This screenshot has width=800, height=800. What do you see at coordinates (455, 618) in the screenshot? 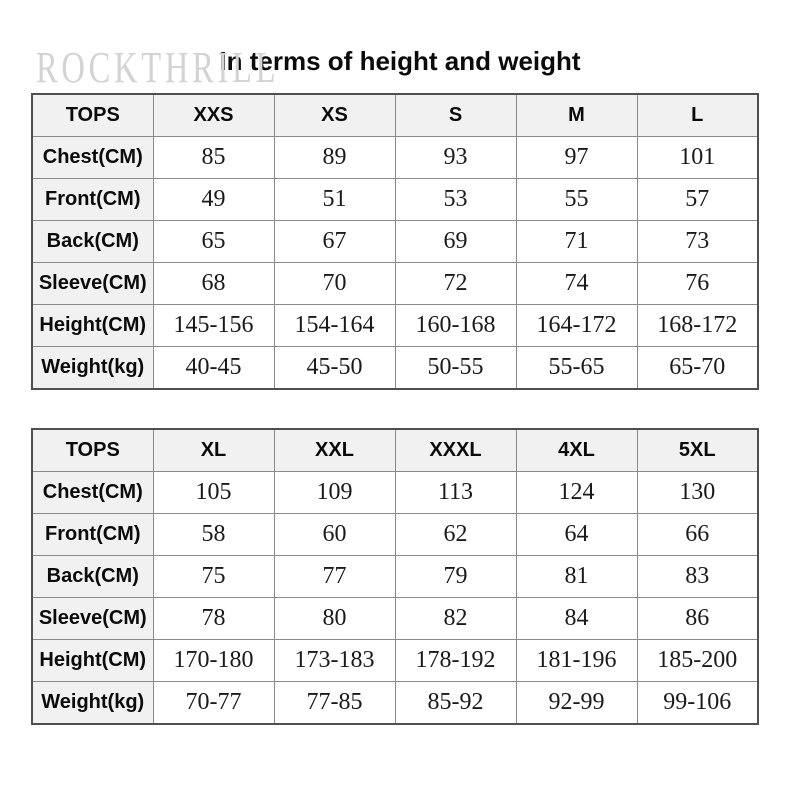
I see `measurement-value-cell: 82` at bounding box center [455, 618].